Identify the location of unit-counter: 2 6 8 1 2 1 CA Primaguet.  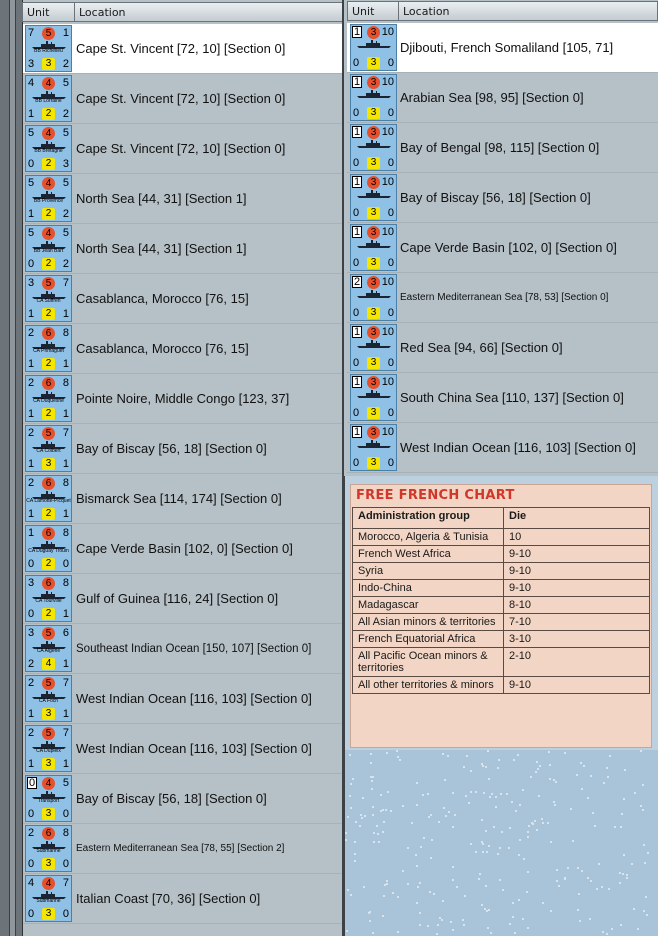
(48, 348).